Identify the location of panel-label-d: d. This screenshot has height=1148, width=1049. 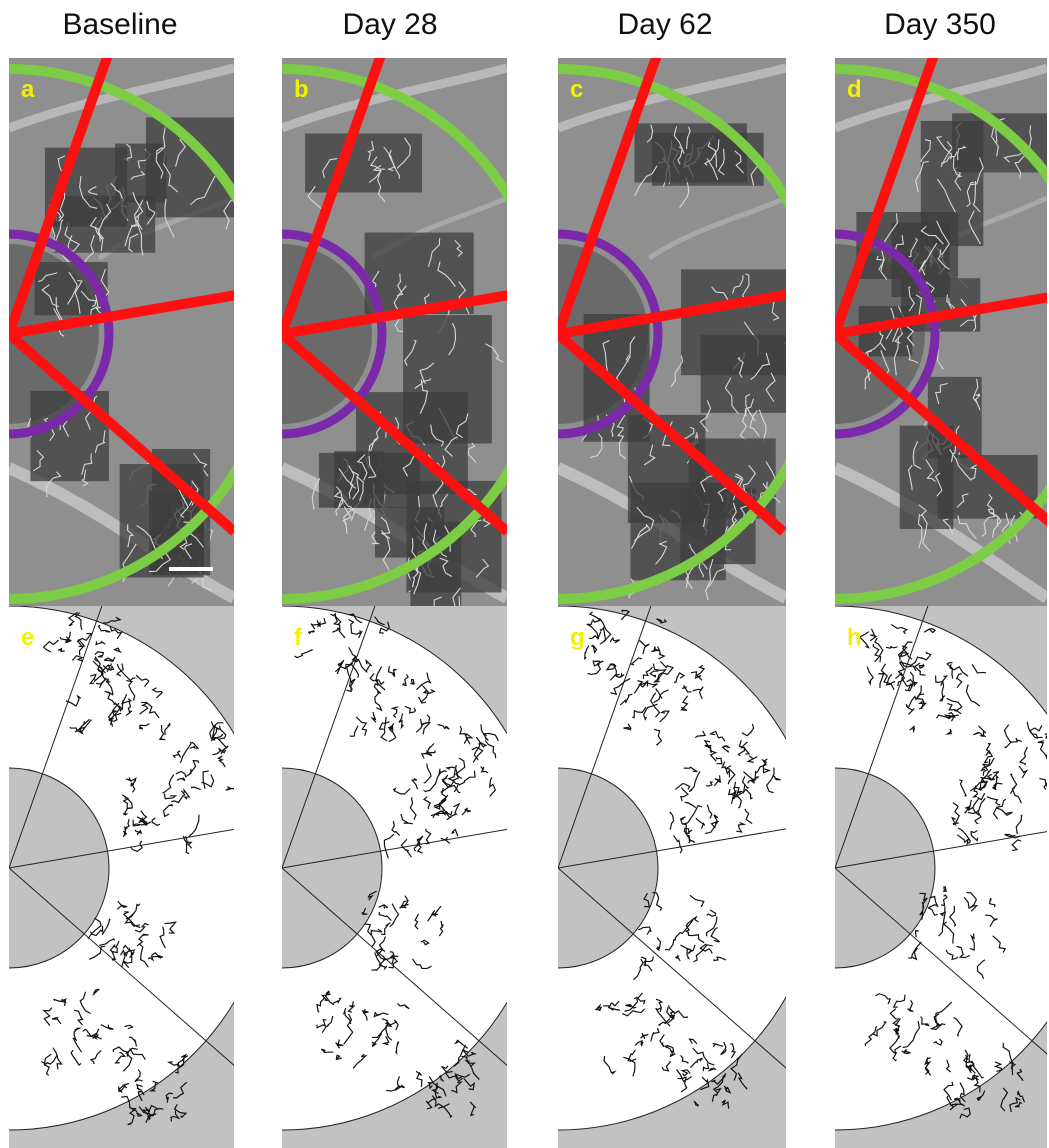
(854, 89).